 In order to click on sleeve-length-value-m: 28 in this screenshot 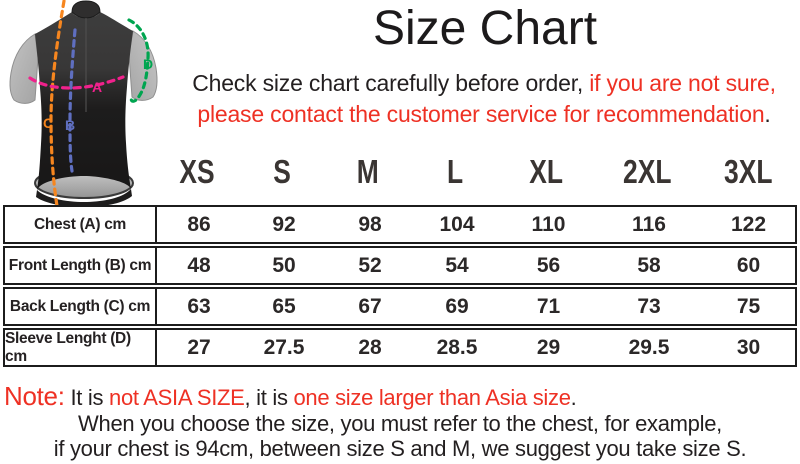, I will do `click(370, 347)`.